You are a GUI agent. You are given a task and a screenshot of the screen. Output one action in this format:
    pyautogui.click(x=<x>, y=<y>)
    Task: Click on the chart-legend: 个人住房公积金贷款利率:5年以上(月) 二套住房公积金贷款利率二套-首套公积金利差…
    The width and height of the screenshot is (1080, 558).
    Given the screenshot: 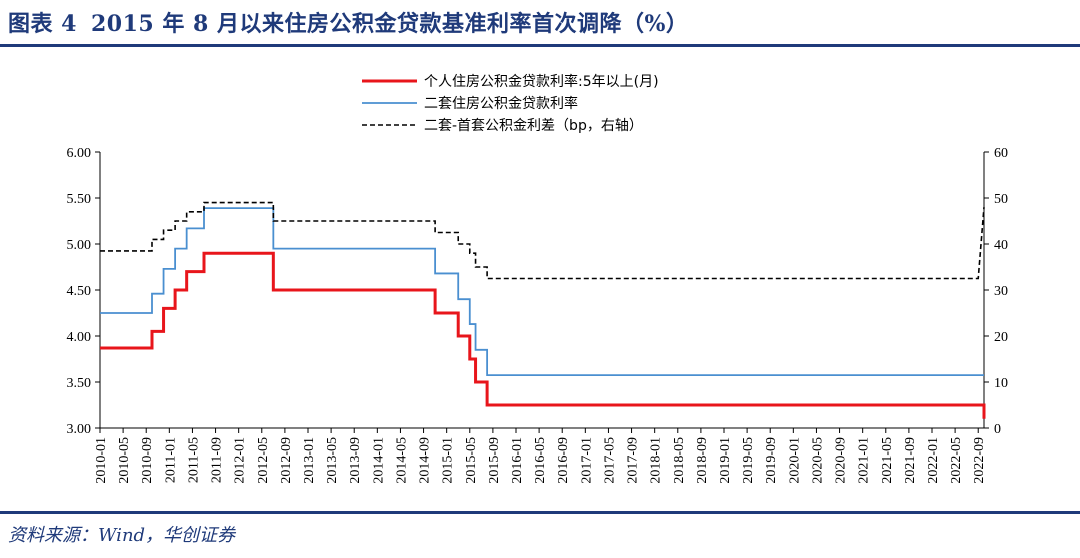 What is the action you would take?
    pyautogui.click(x=510, y=103)
    